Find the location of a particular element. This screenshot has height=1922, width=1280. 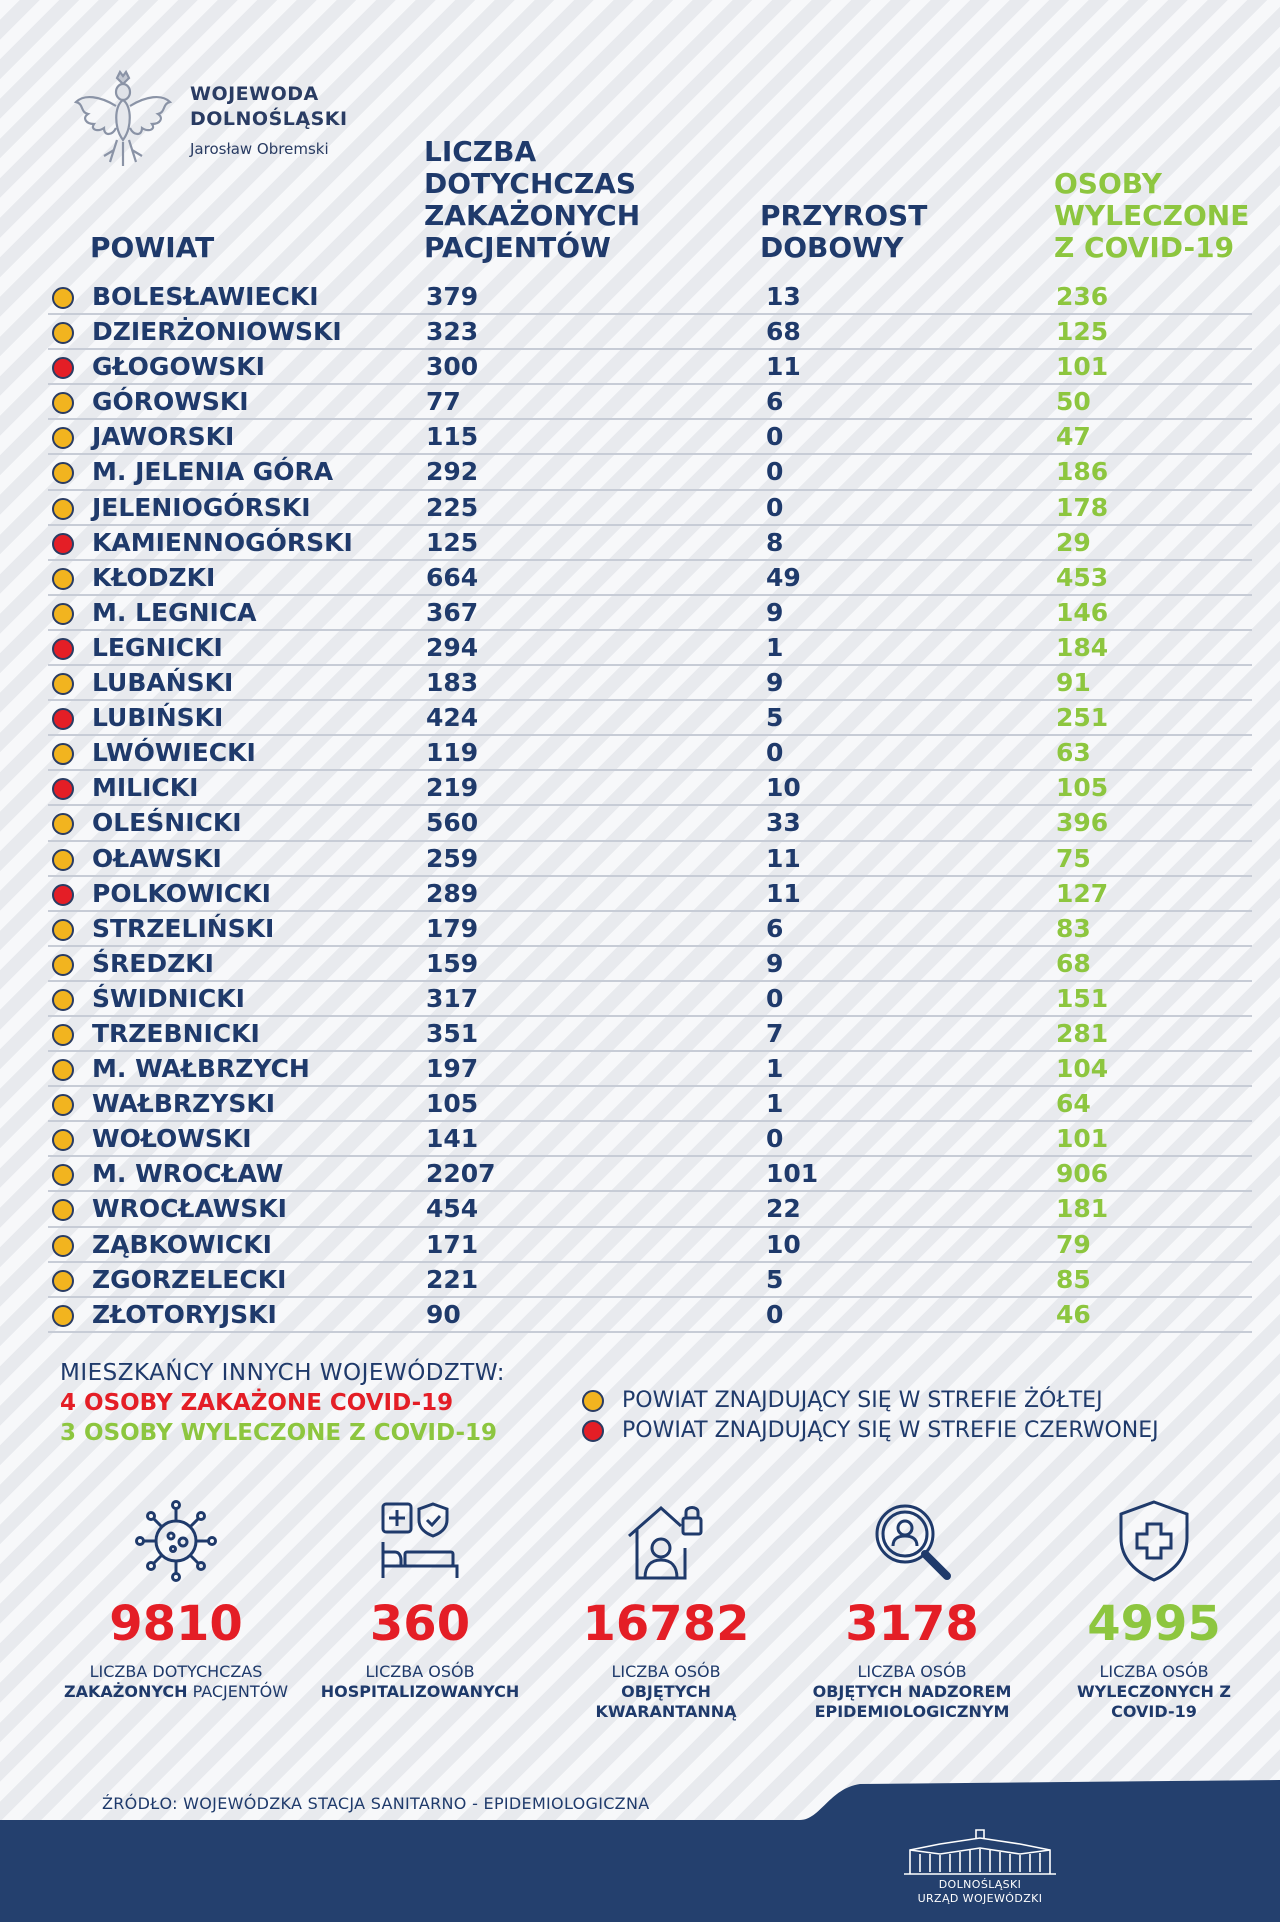

row-powiat: ŚREDZKI is located at coordinates (153, 963).